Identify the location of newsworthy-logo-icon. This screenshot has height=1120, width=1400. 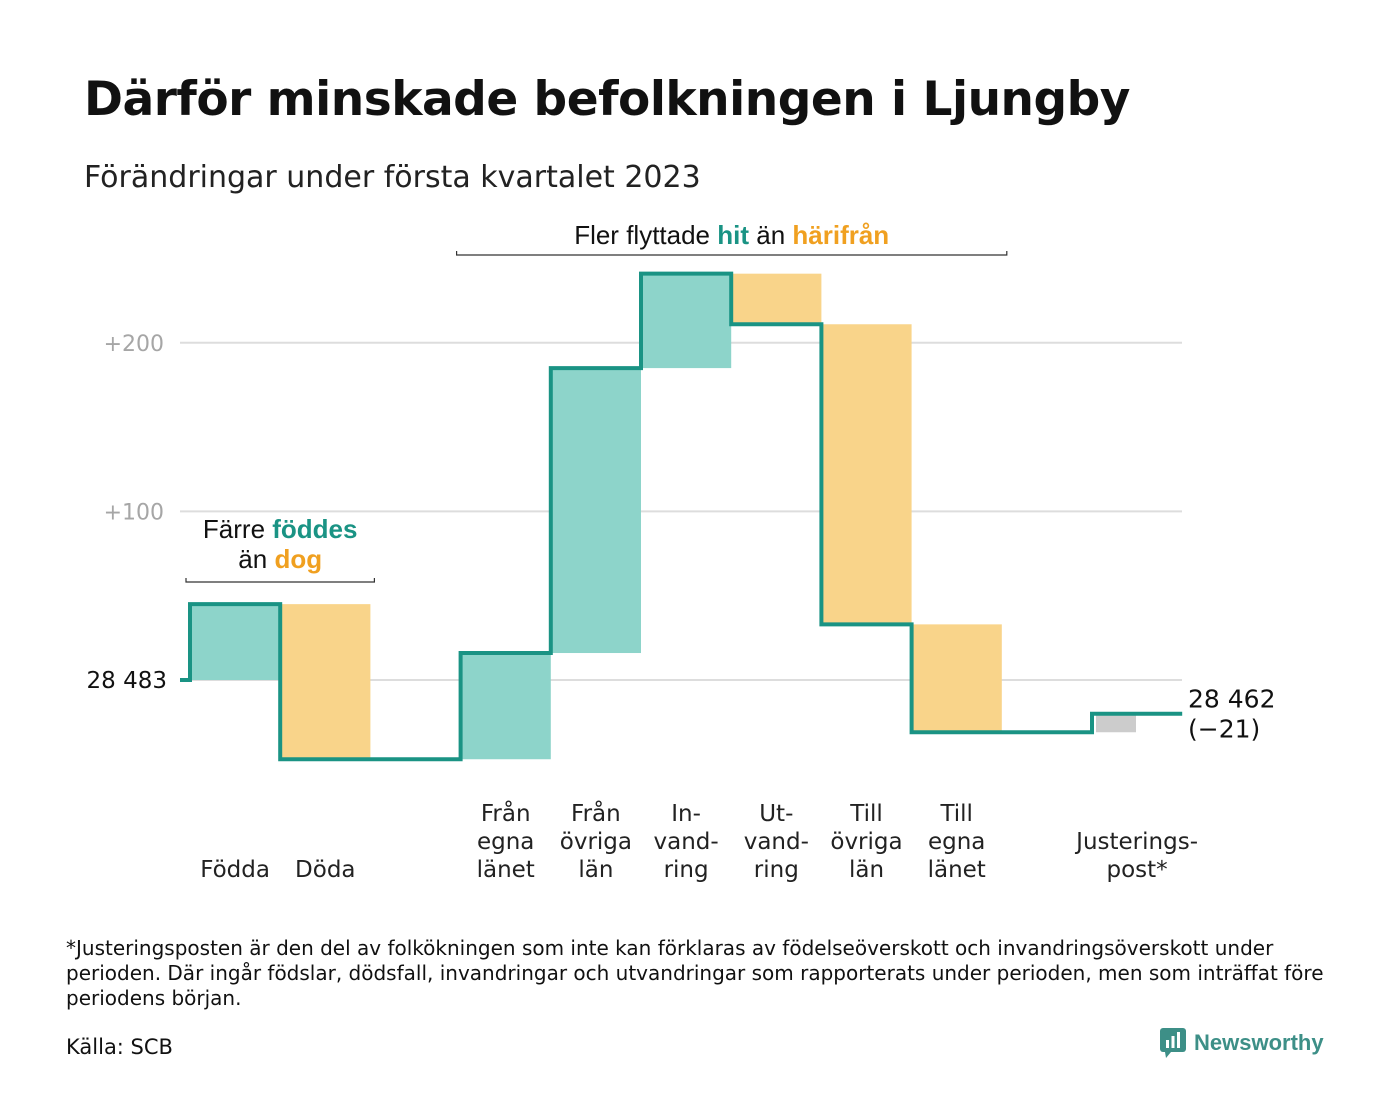
(1173, 1043).